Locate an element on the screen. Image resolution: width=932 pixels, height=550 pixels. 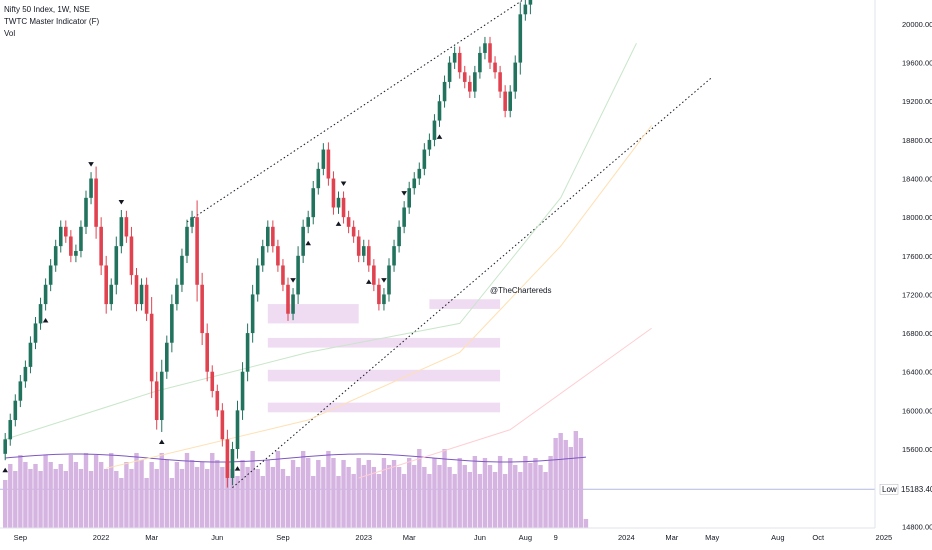
y-tick-label: 16800.00 is located at coordinates (917, 333).